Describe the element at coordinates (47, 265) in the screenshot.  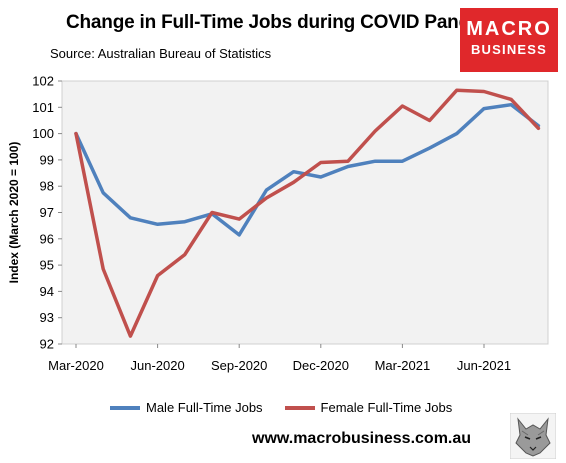
I see `y-tick-label: 95` at that location.